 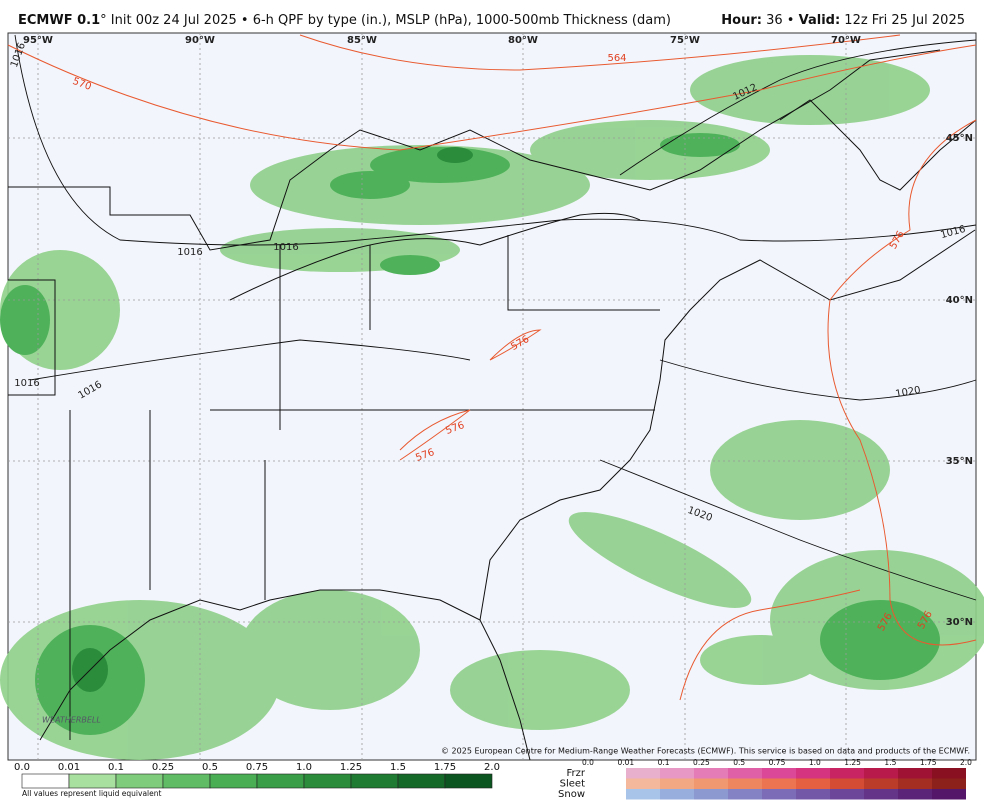 What do you see at coordinates (116, 767) in the screenshot?
I see `rain-tick-label: 0.1` at bounding box center [116, 767].